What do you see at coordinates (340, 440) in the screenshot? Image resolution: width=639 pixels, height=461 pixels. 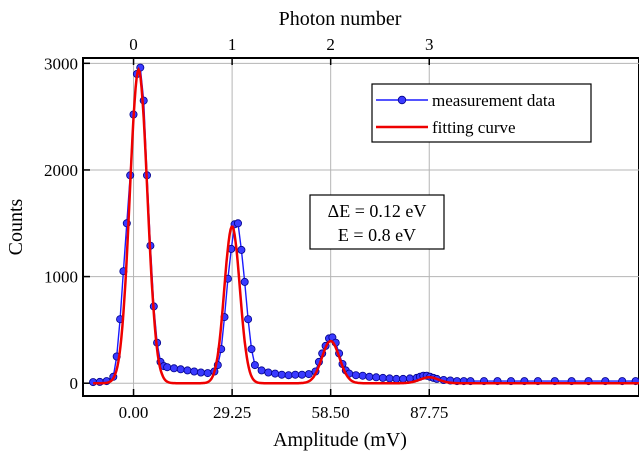 I see `x-axis-title: Amplitude (mV)` at bounding box center [340, 440].